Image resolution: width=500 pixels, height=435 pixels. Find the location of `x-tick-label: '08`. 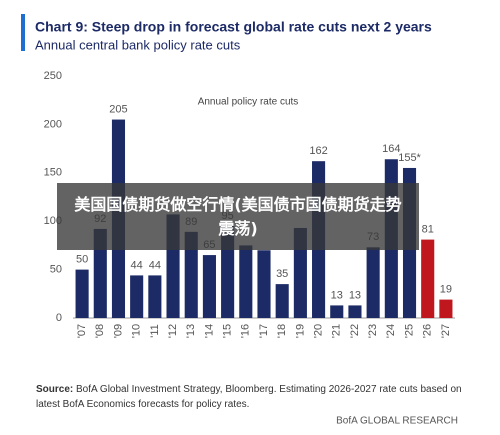

x-tick-label: '08 is located at coordinates (100, 331).